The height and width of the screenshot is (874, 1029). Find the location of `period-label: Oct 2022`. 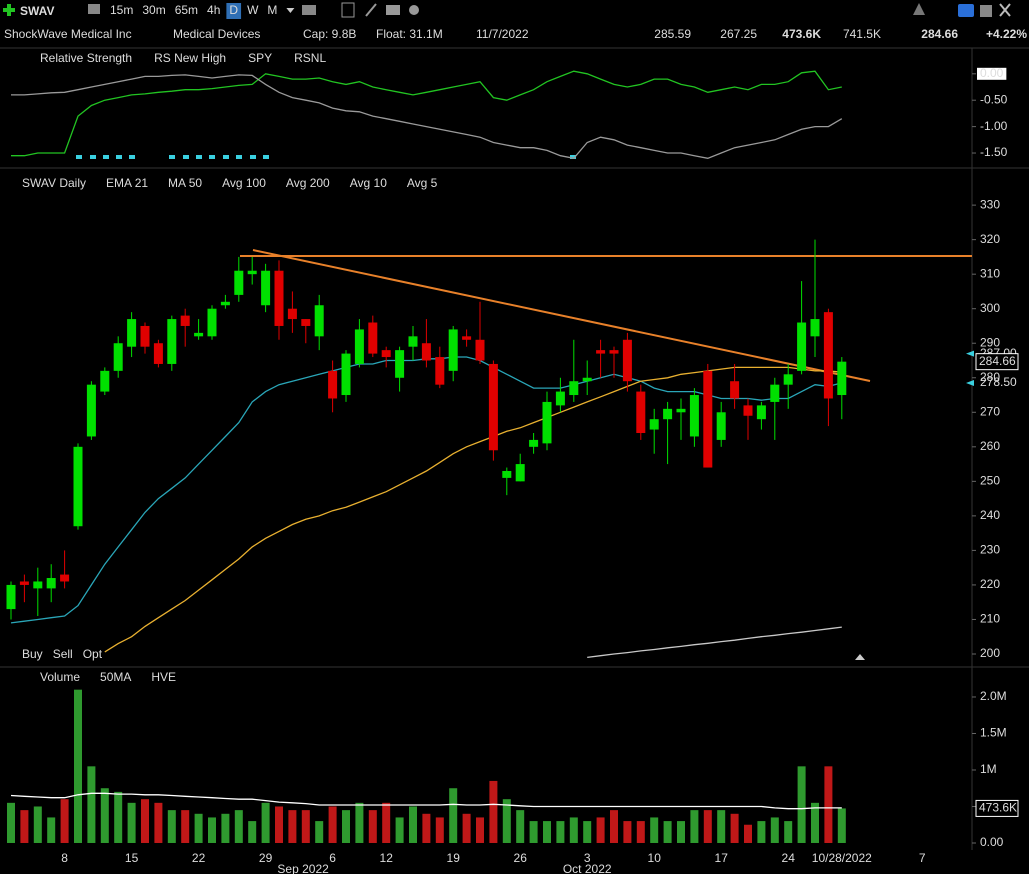

period-label: Oct 2022 is located at coordinates (587, 868).